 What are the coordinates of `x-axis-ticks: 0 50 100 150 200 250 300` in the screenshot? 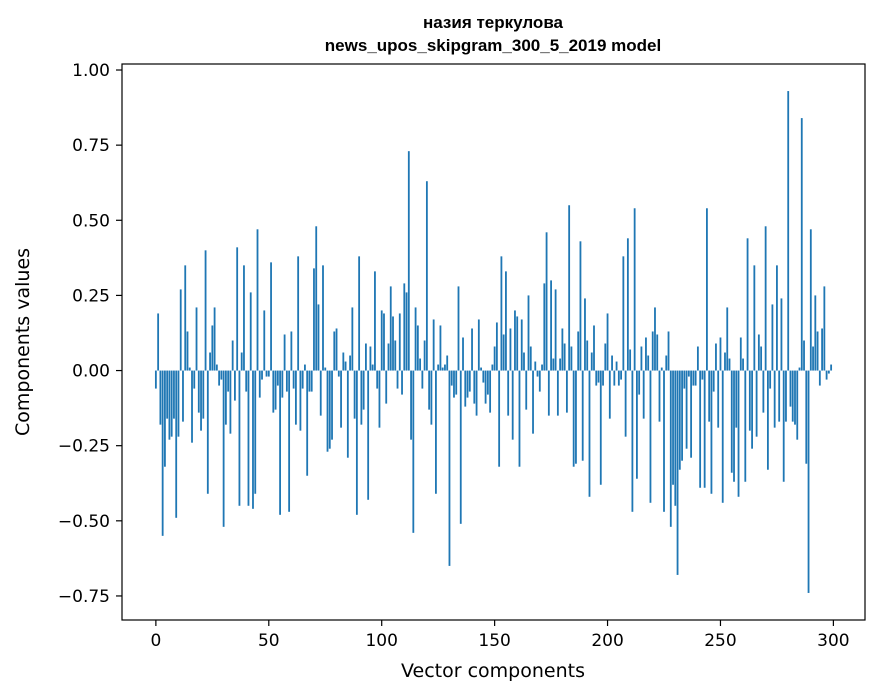 It's located at (500, 635).